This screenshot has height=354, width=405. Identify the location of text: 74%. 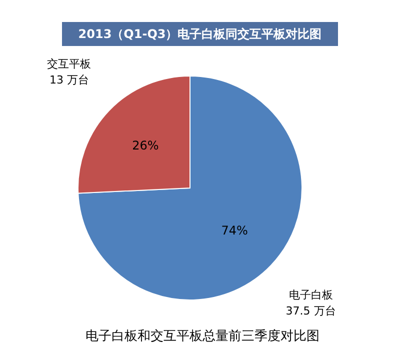
(234, 231).